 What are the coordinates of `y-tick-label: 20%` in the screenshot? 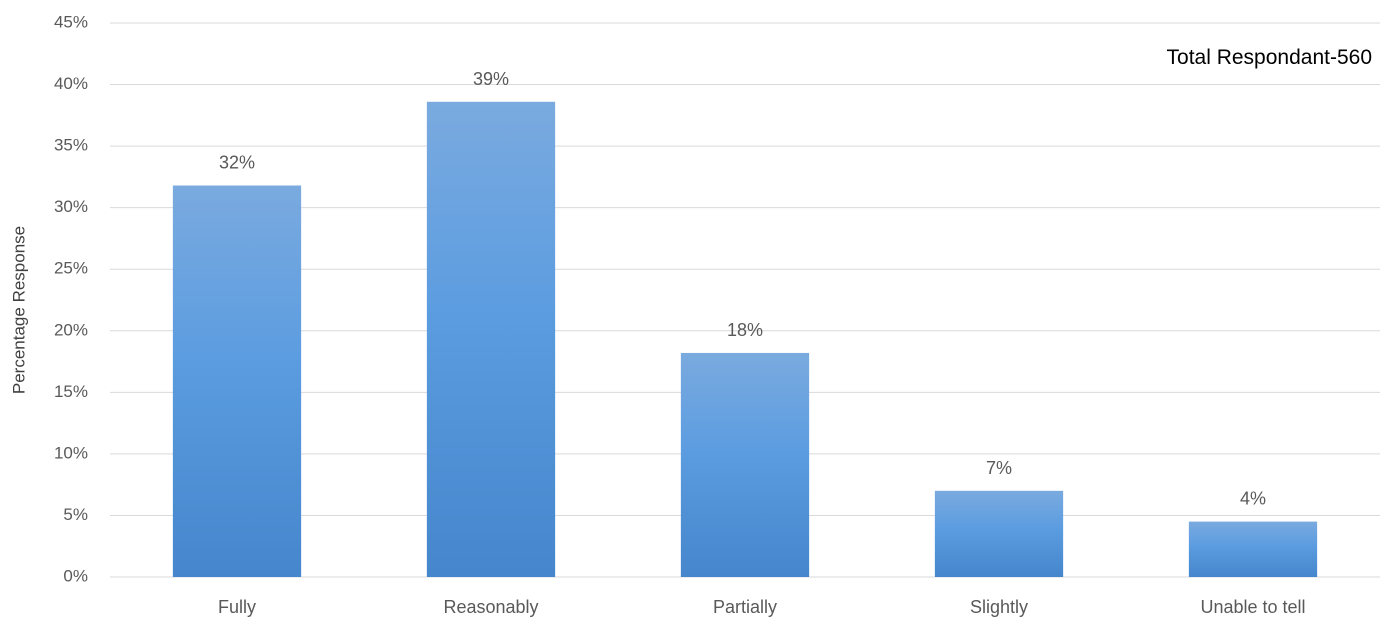 It's located at (71, 329).